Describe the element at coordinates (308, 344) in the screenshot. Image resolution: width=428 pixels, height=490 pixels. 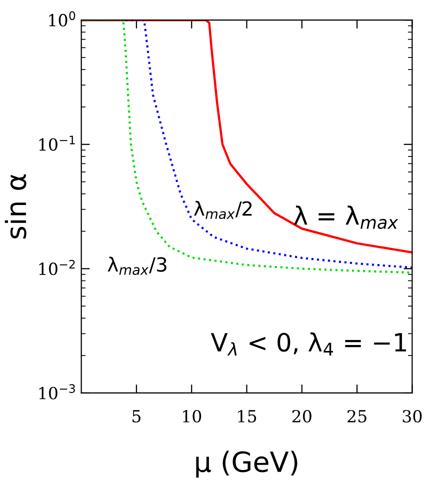
I see `annotation: V$_{λ}$ < 0, λ$_{4}$ = −1` at that location.